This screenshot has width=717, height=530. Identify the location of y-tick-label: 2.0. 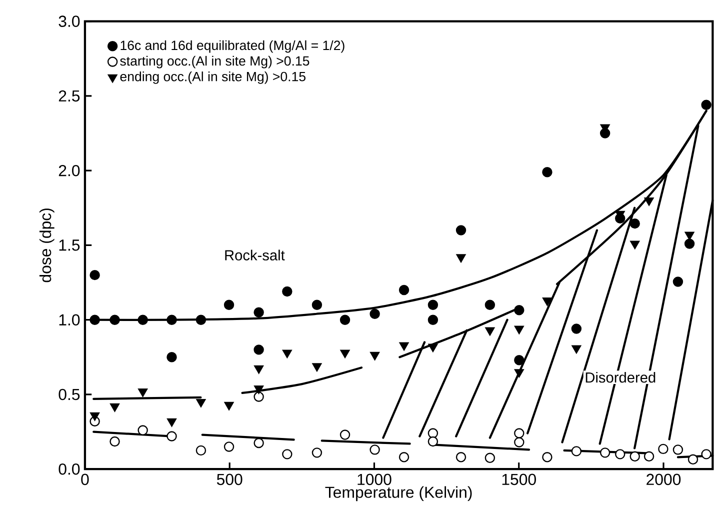
(69, 170).